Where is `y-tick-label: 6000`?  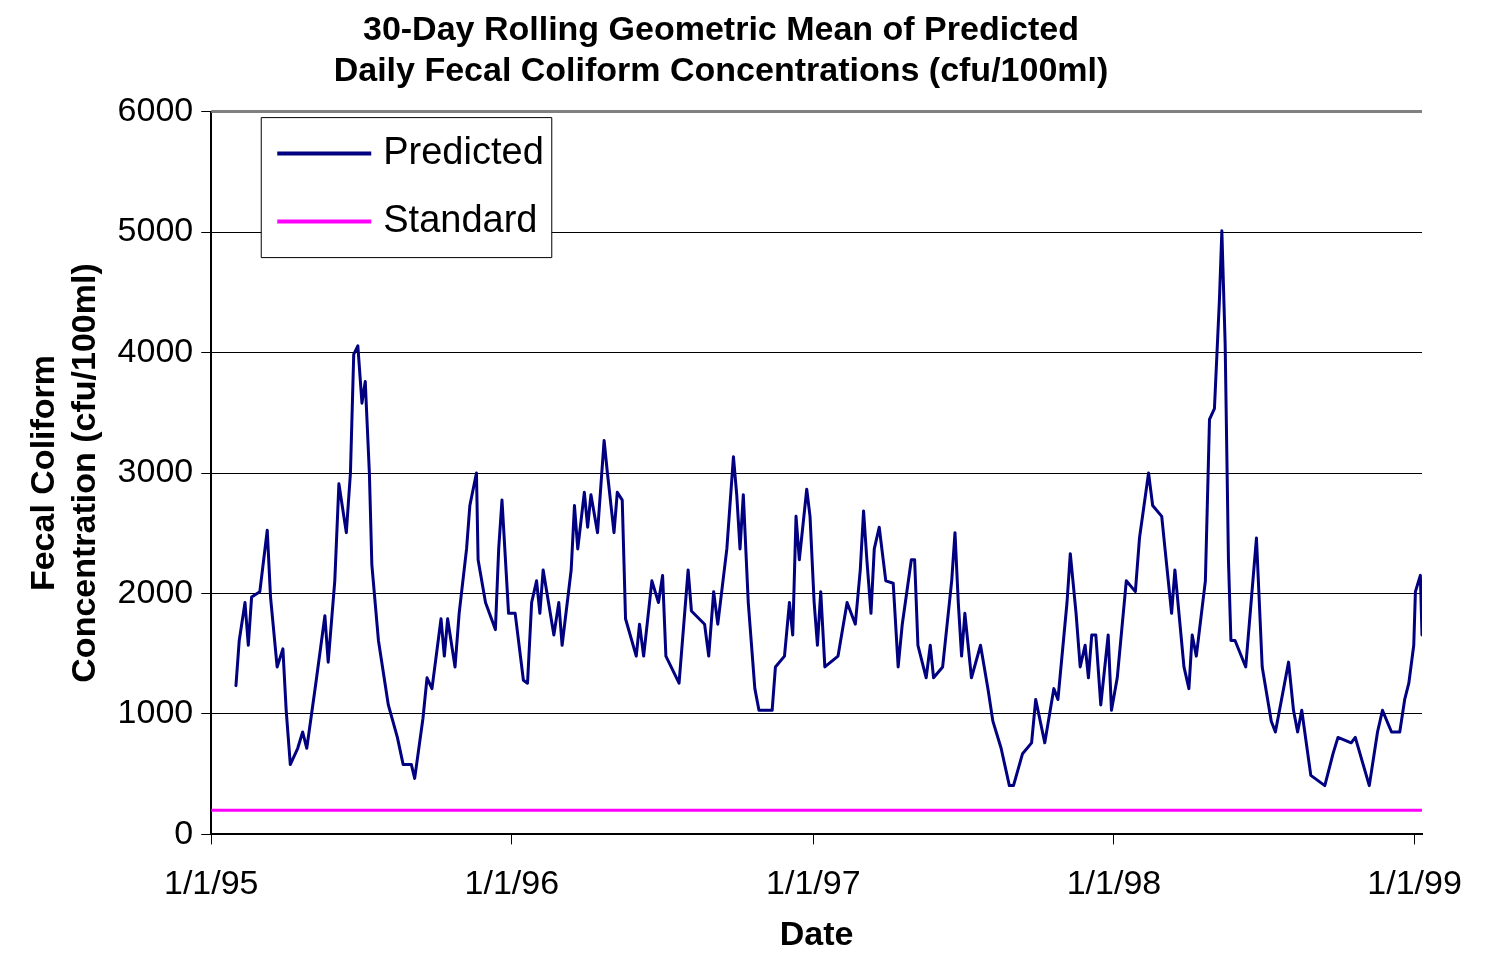 y-tick-label: 6000 is located at coordinates (155, 108).